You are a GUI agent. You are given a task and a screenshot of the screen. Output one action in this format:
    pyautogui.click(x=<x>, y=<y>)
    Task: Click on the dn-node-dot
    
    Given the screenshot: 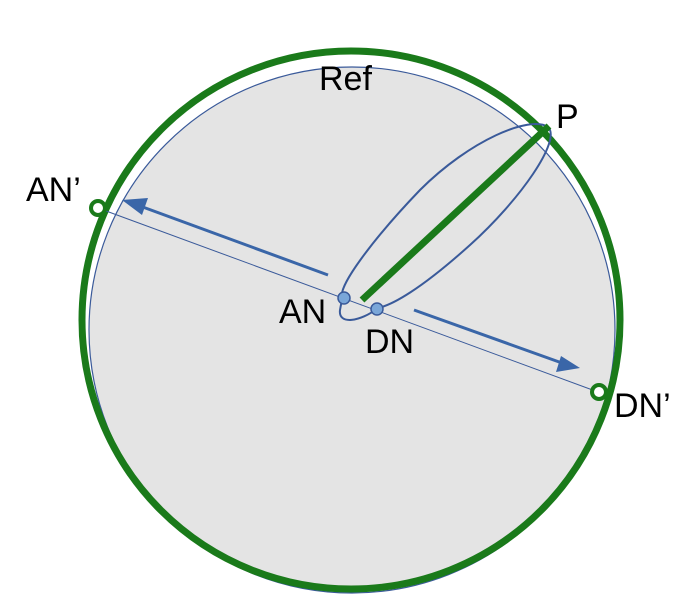 What is the action you would take?
    pyautogui.click(x=377, y=309)
    